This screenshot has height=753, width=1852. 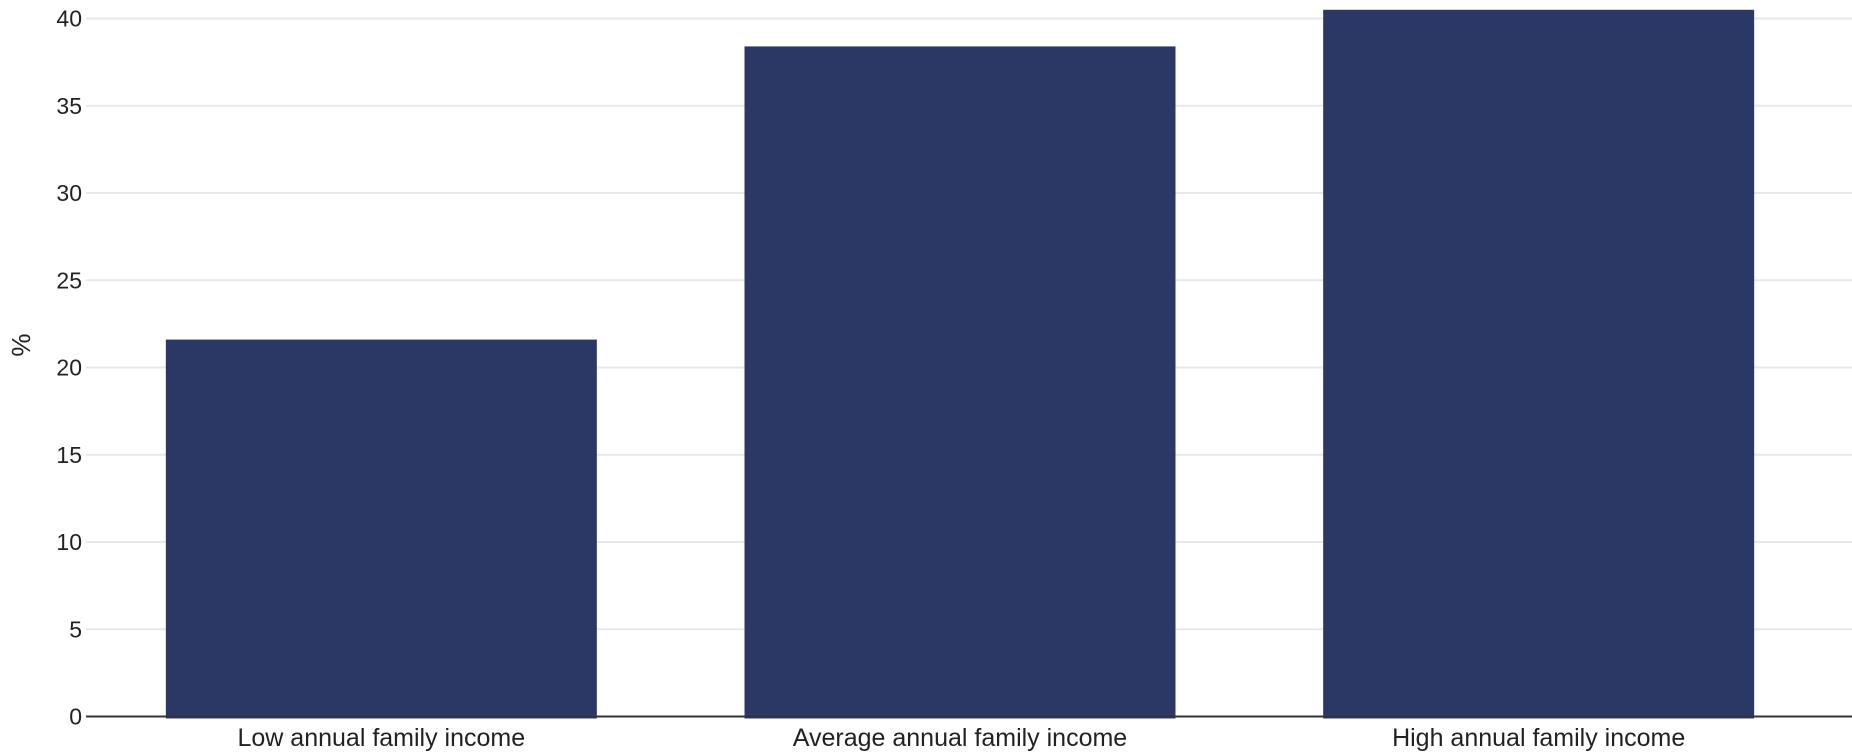 What do you see at coordinates (69, 280) in the screenshot?
I see `y-tick-label: 25` at bounding box center [69, 280].